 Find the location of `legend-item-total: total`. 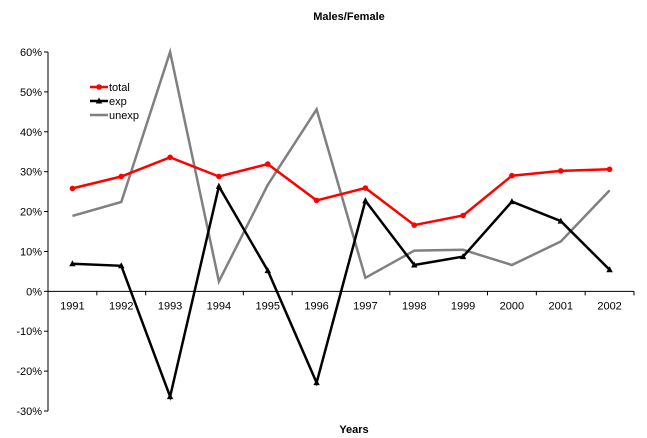

legend-item-total: total is located at coordinates (110, 88).